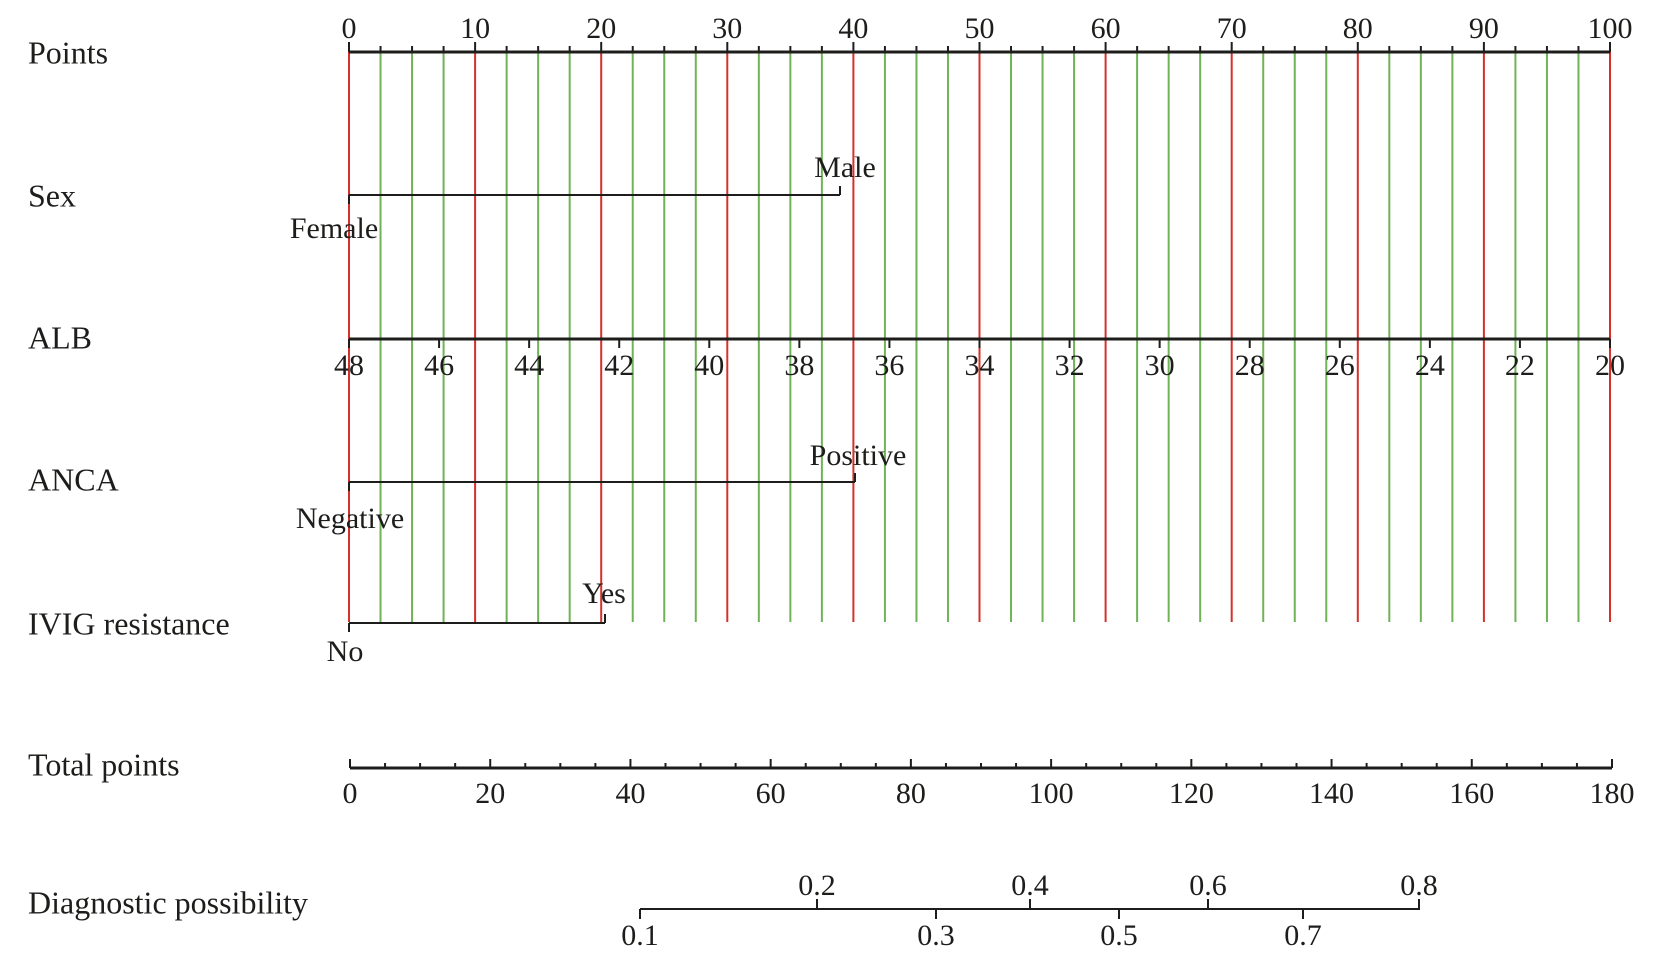 The width and height of the screenshot is (1654, 957). What do you see at coordinates (1471, 793) in the screenshot?
I see `tick-label-total: 160` at bounding box center [1471, 793].